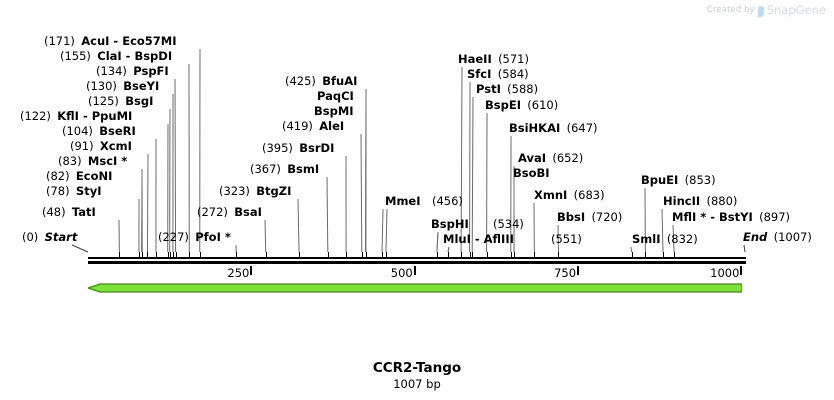 This screenshot has width=834, height=400. What do you see at coordinates (101, 86) in the screenshot?
I see `site-position: (130)` at bounding box center [101, 86].